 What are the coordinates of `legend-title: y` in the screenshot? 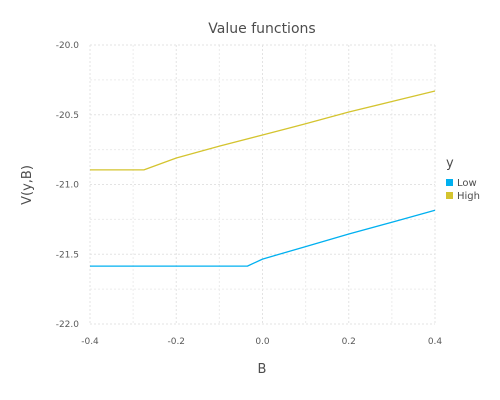 It's located at (450, 163).